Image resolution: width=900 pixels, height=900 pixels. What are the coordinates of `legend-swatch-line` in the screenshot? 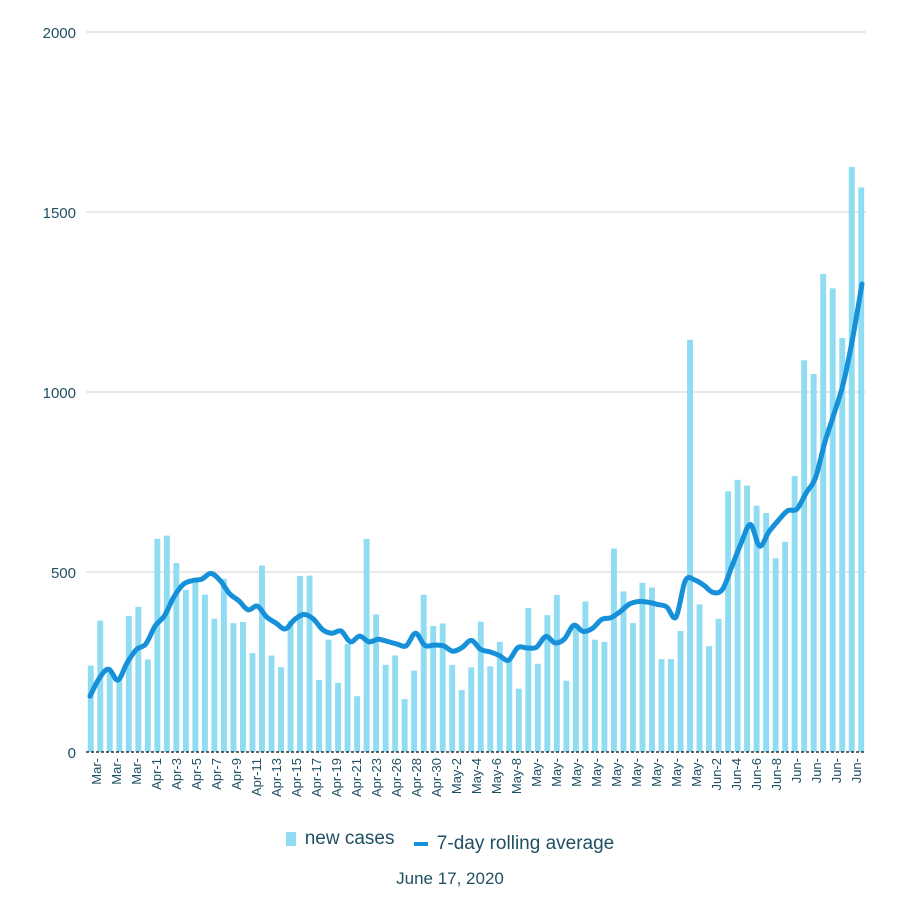 It's located at (420, 844).